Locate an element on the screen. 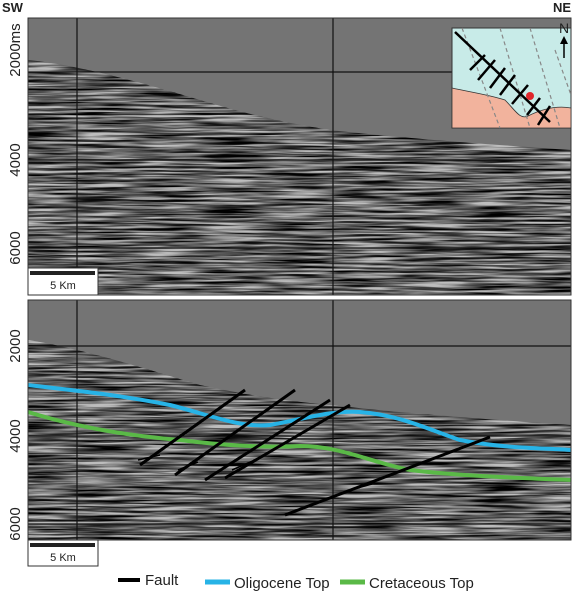 This screenshot has width=573, height=592. legend-label: Cretaceous Top is located at coordinates (421, 583).